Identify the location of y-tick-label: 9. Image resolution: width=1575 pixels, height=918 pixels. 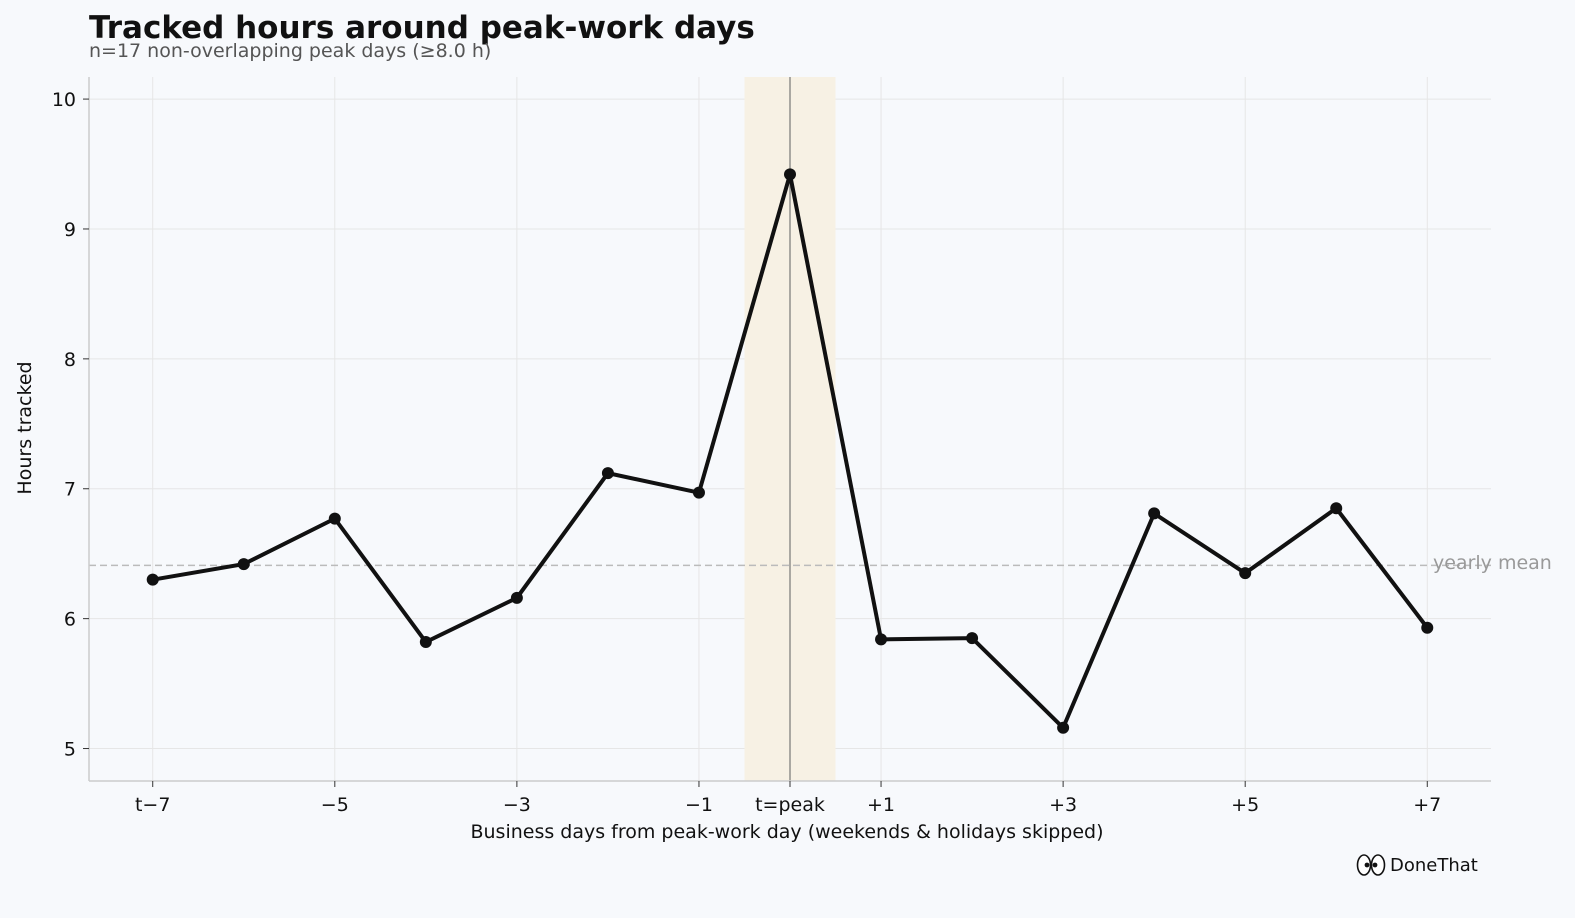
(70, 230).